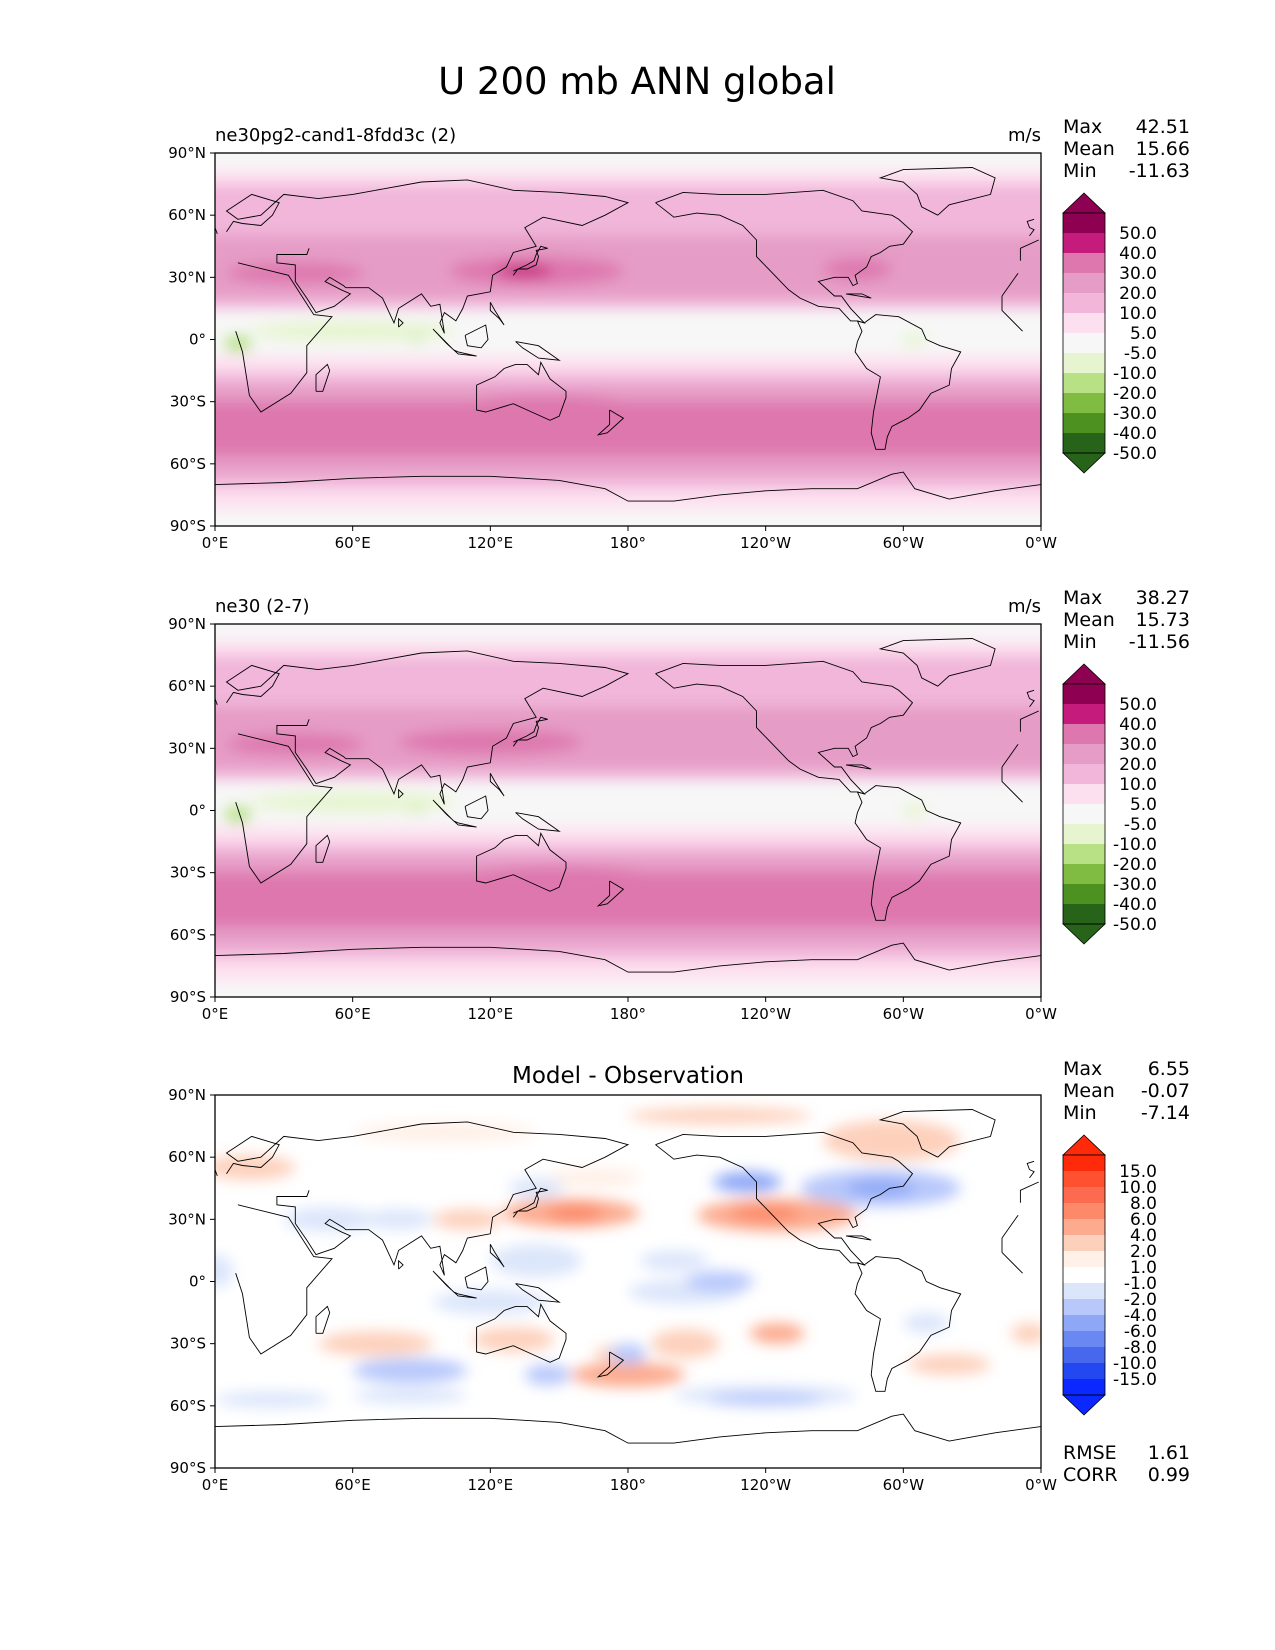 The image size is (1275, 1650). I want to click on stat-value: 38.27, so click(1163, 598).